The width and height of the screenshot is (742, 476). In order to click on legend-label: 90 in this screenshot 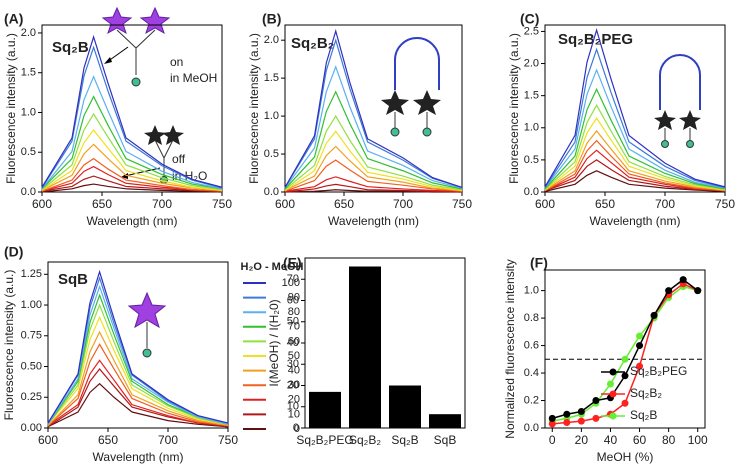, I will do `click(294, 298)`.